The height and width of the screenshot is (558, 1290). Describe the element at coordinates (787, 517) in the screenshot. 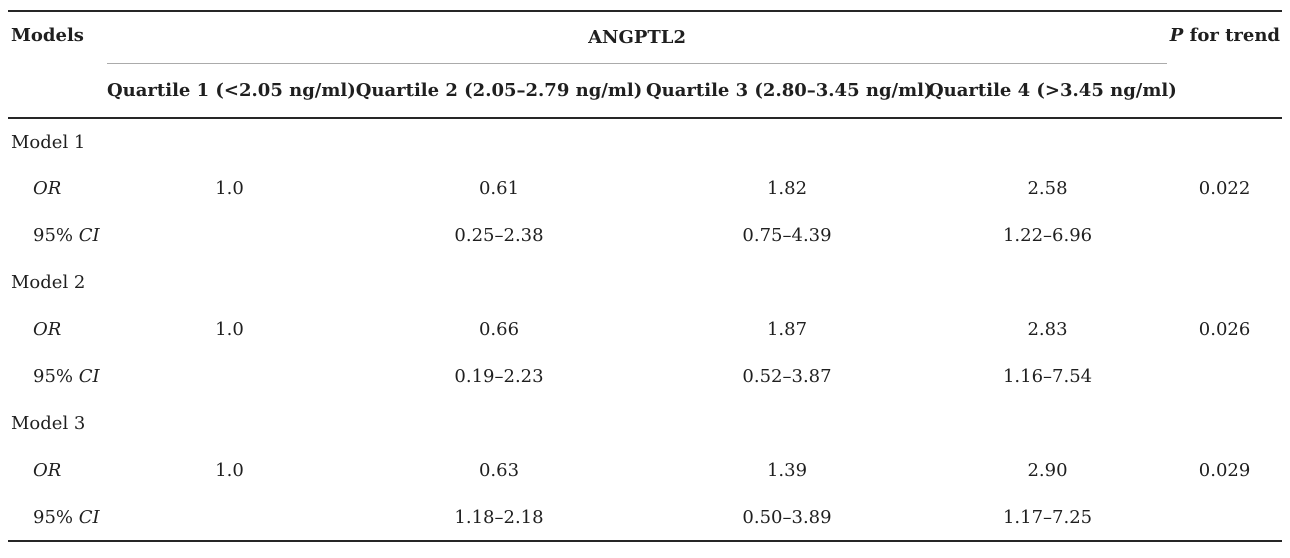

I see `ci-value-q3: 0.50–3.89` at that location.